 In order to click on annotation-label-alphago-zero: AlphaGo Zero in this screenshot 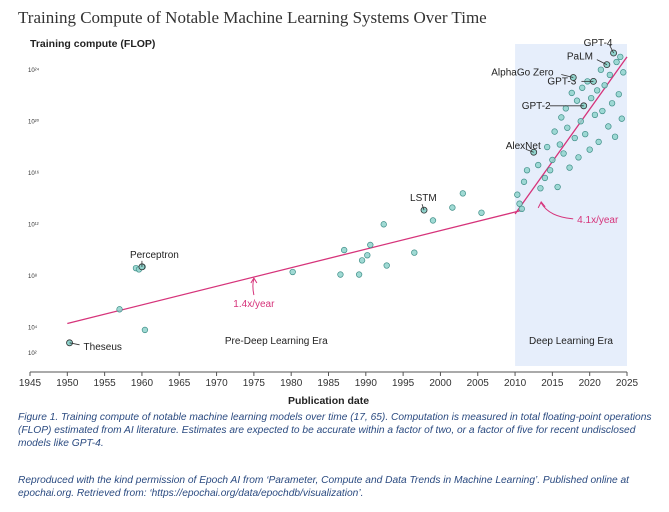, I will do `click(522, 72)`.